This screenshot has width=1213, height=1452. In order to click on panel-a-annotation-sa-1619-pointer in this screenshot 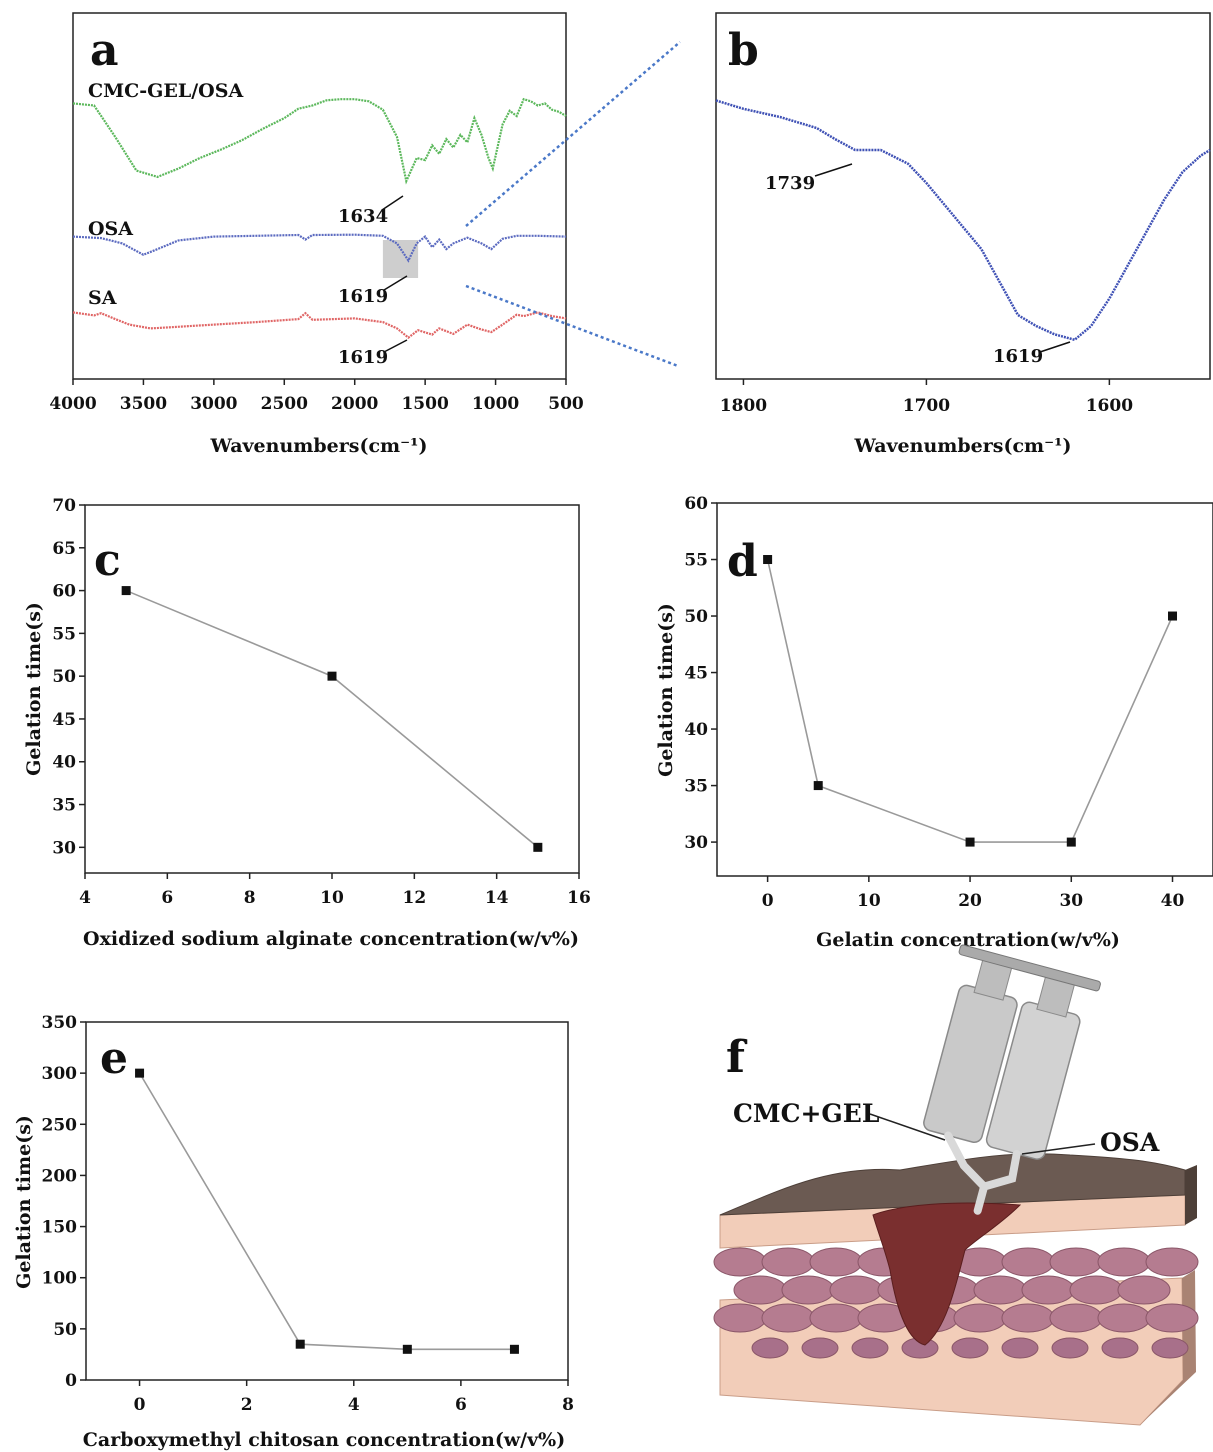, I will do `click(395, 346)`.